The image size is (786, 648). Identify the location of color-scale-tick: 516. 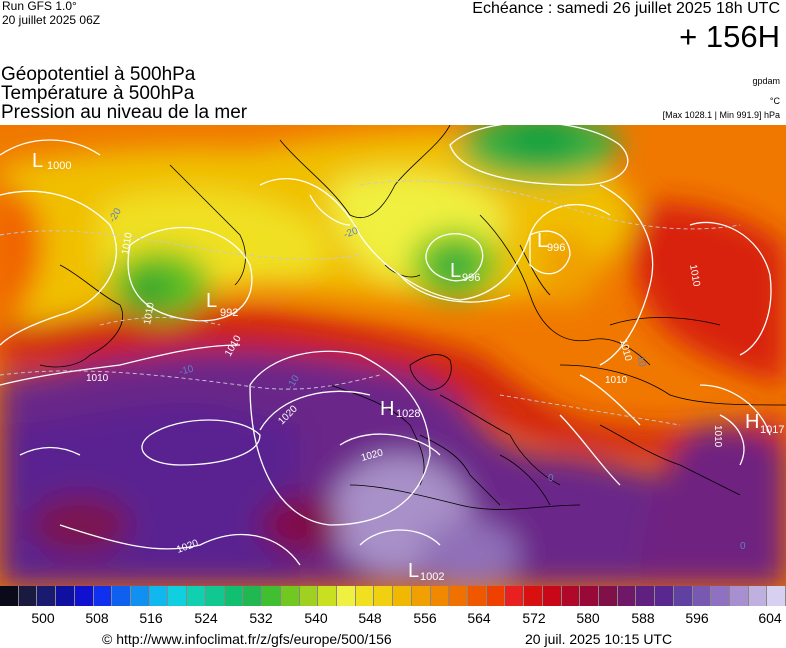
(151, 618).